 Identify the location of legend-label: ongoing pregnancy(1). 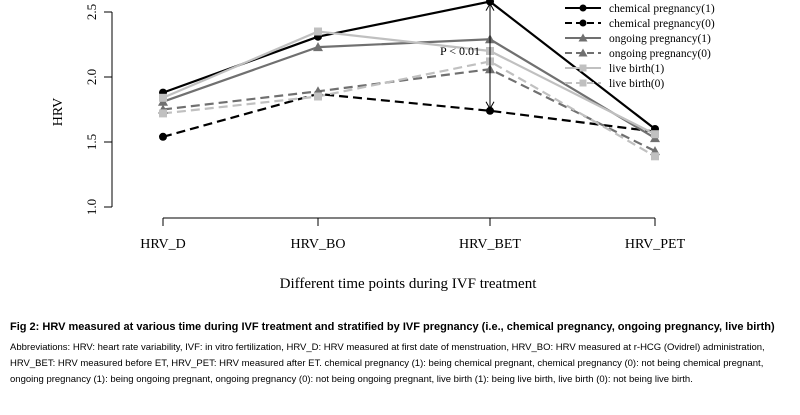
(660, 39).